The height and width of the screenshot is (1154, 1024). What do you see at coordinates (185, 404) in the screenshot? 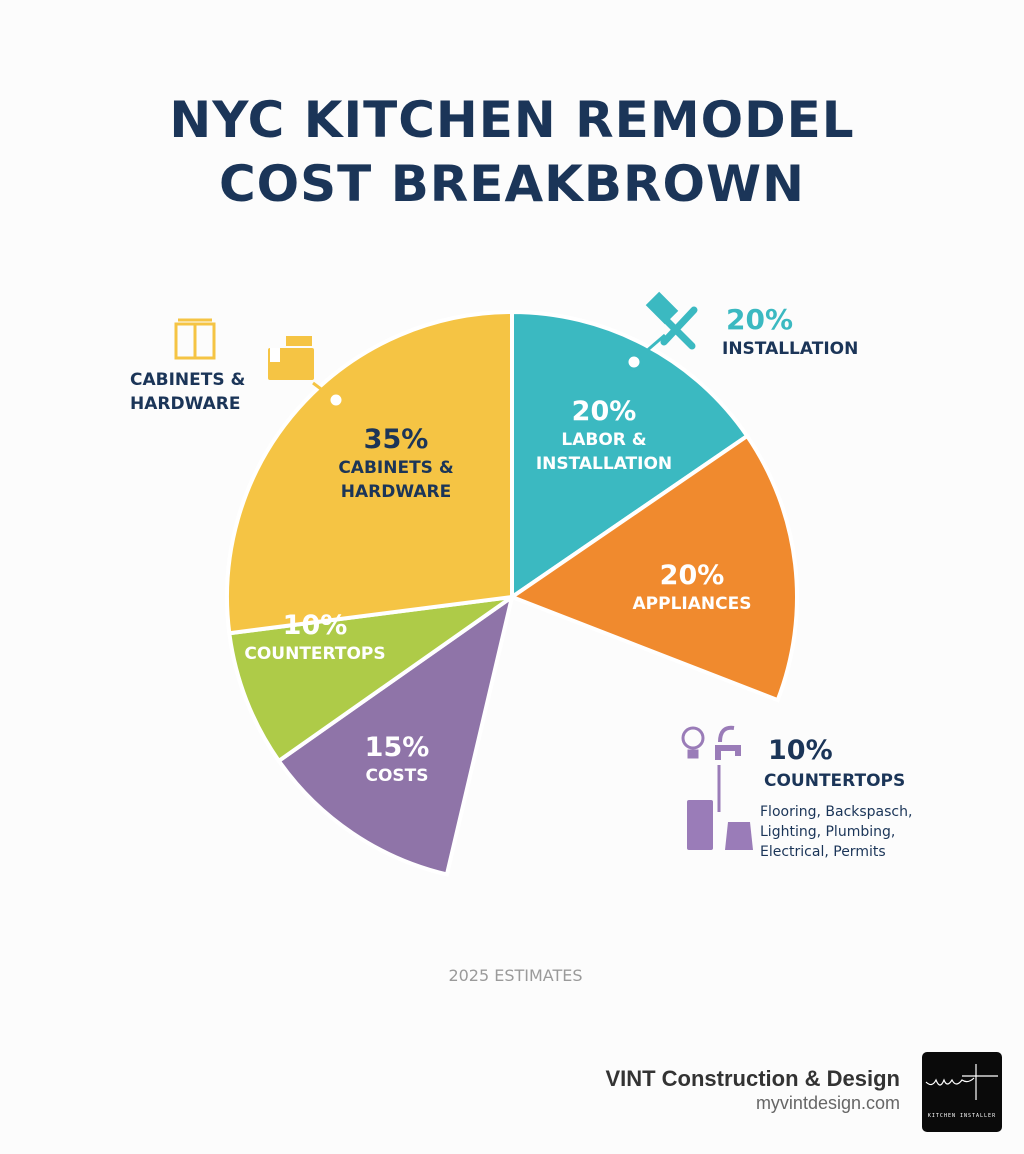
I see `callout-line: HARDWARE` at bounding box center [185, 404].